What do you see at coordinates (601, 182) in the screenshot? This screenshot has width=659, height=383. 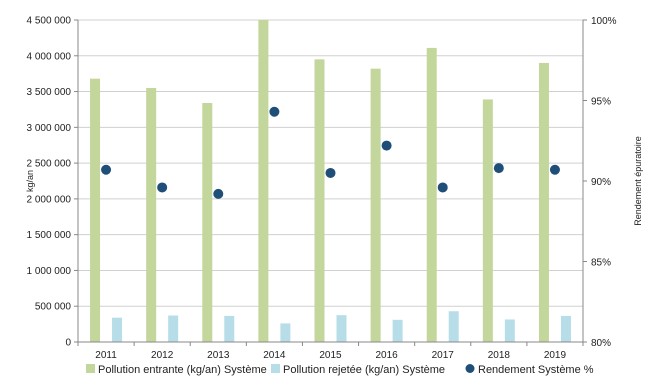 I see `y2-tick-label: 90%` at bounding box center [601, 182].